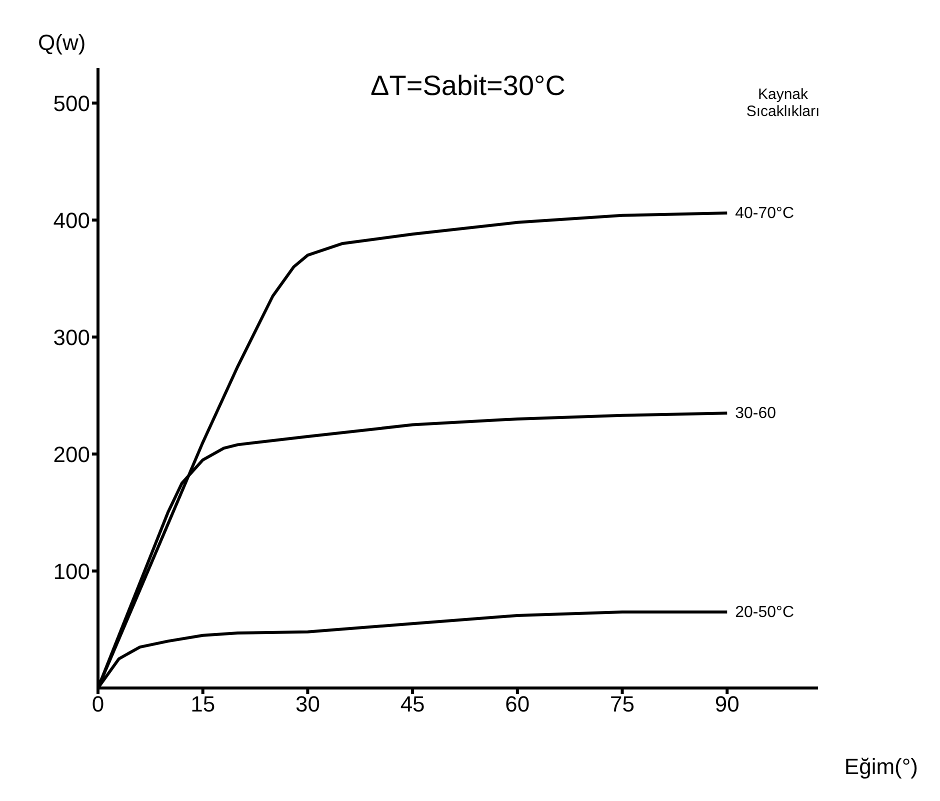 The height and width of the screenshot is (801, 940). What do you see at coordinates (881, 767) in the screenshot?
I see `x-axis-title: Eğim(°)` at bounding box center [881, 767].